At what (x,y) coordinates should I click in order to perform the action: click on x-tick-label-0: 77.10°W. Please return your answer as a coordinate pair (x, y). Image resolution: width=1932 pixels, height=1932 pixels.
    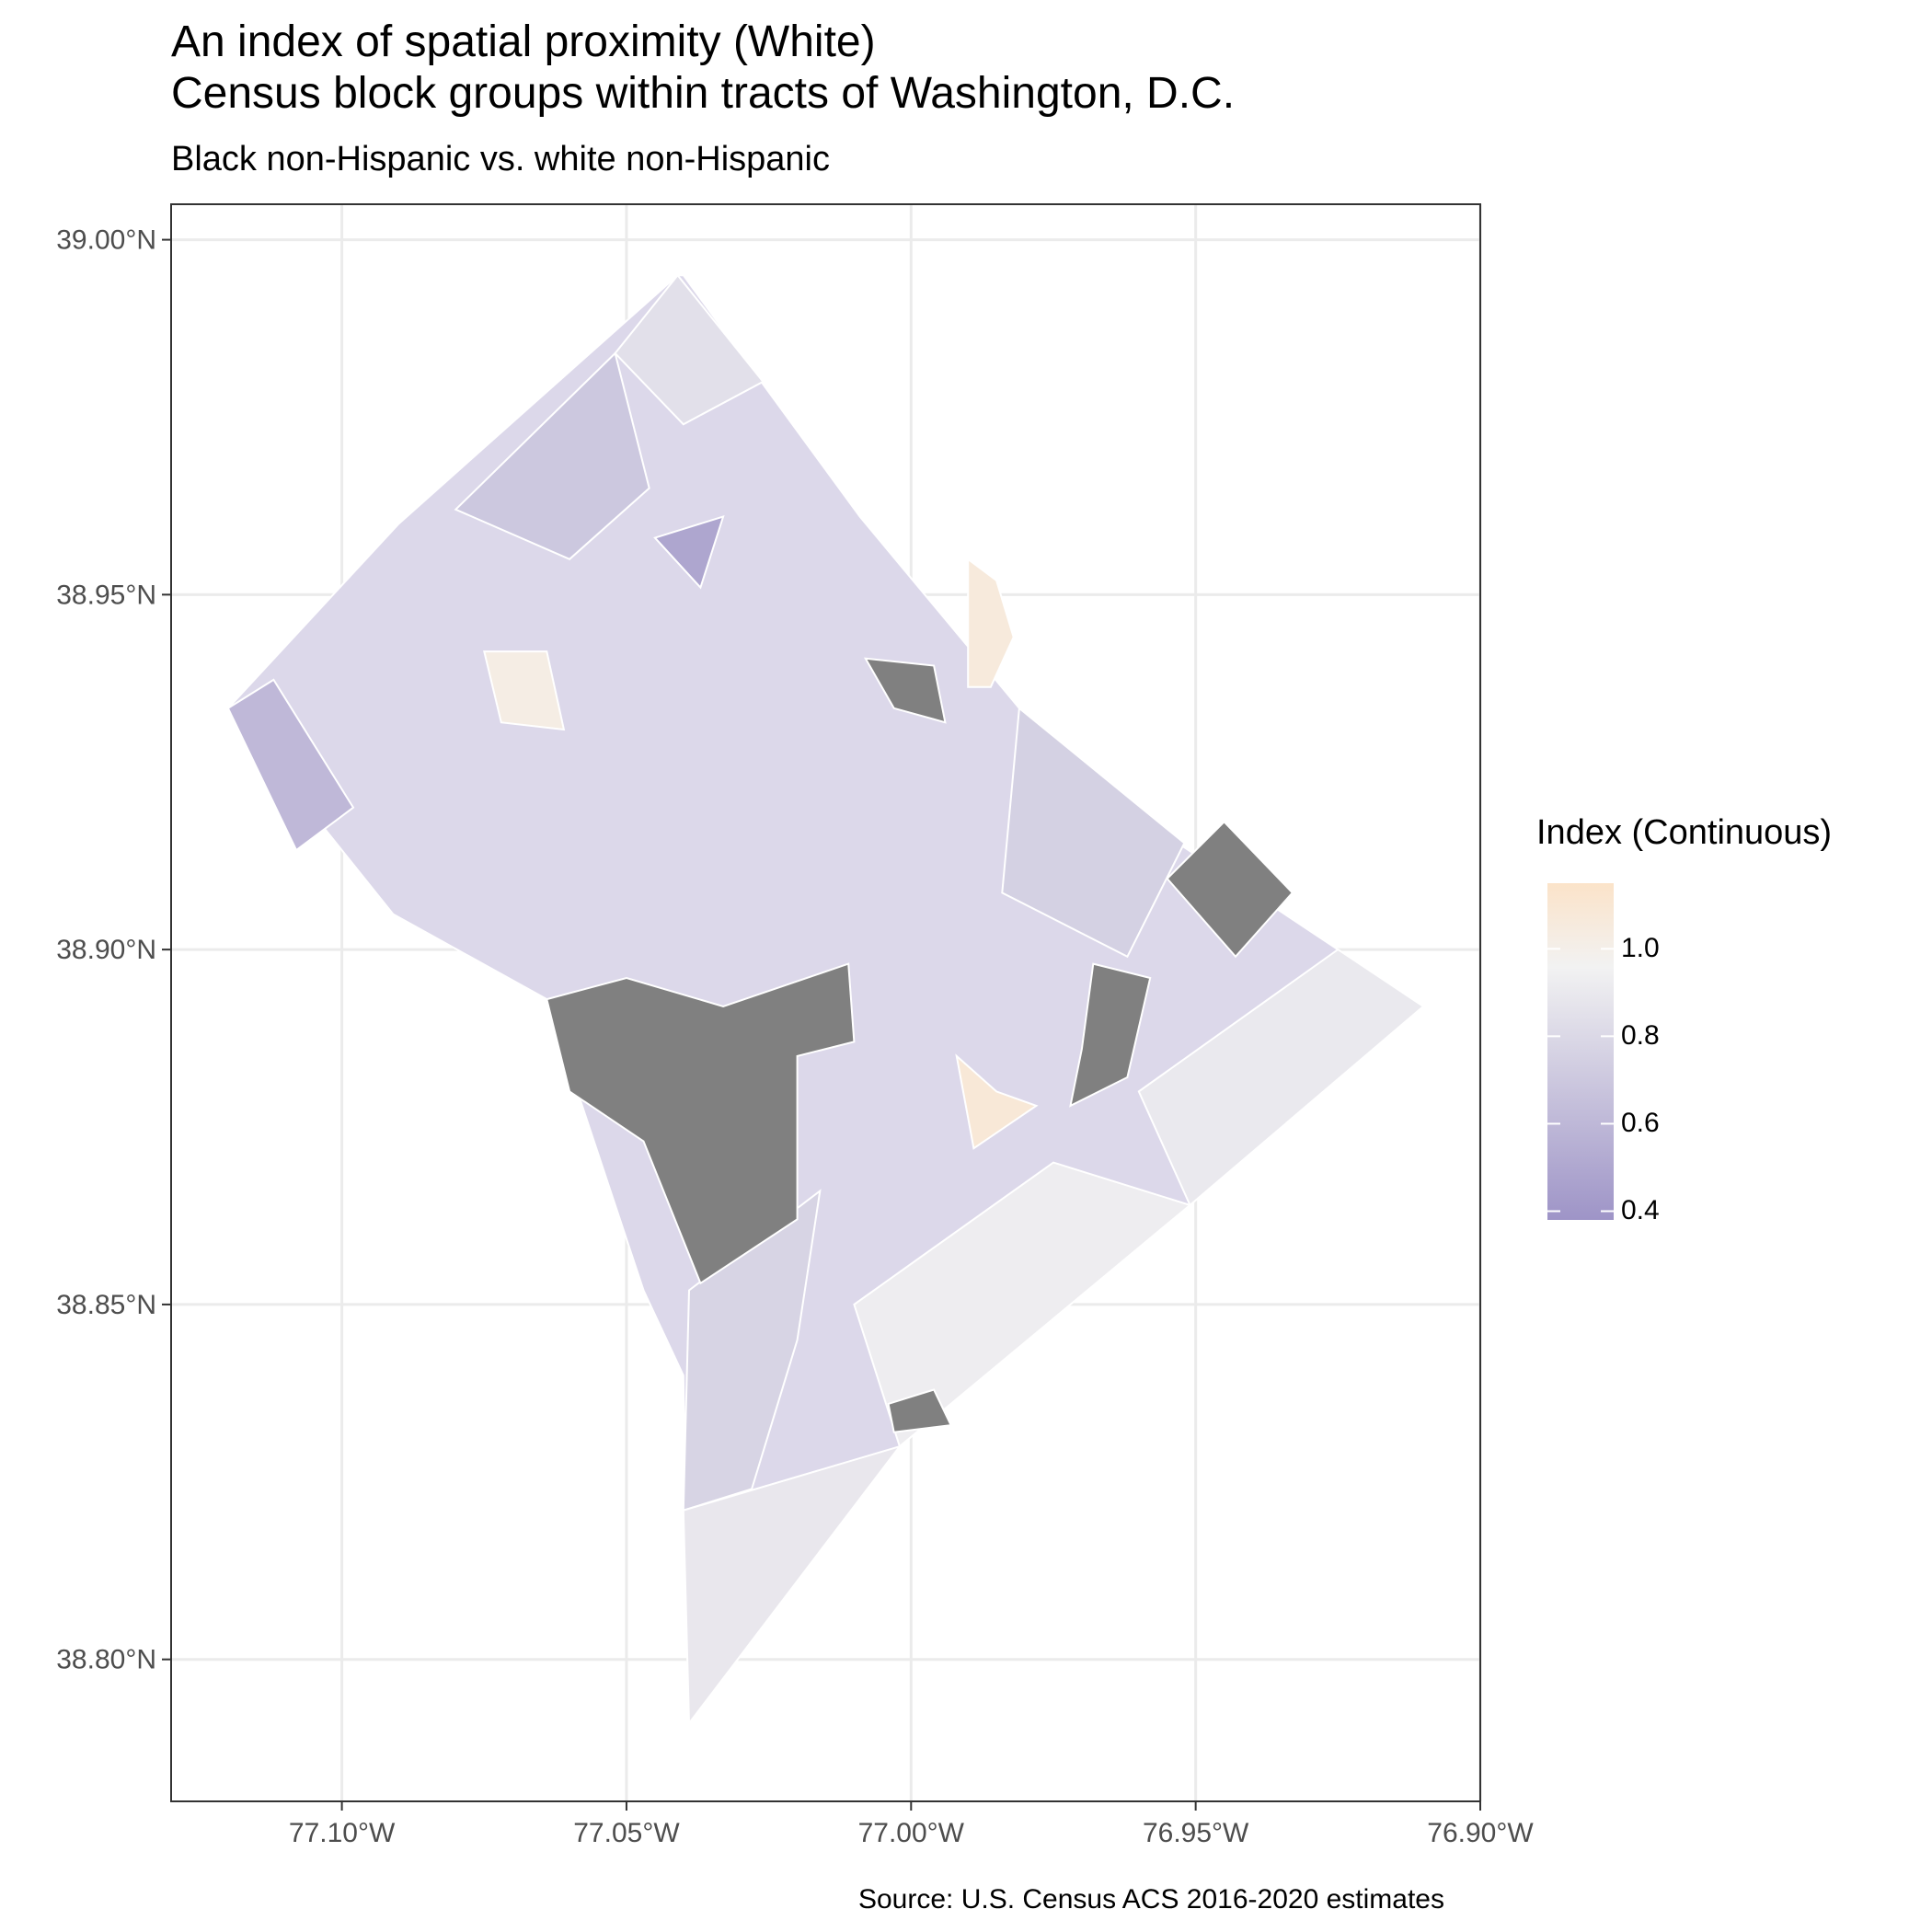
    Looking at the image, I should click on (342, 1833).